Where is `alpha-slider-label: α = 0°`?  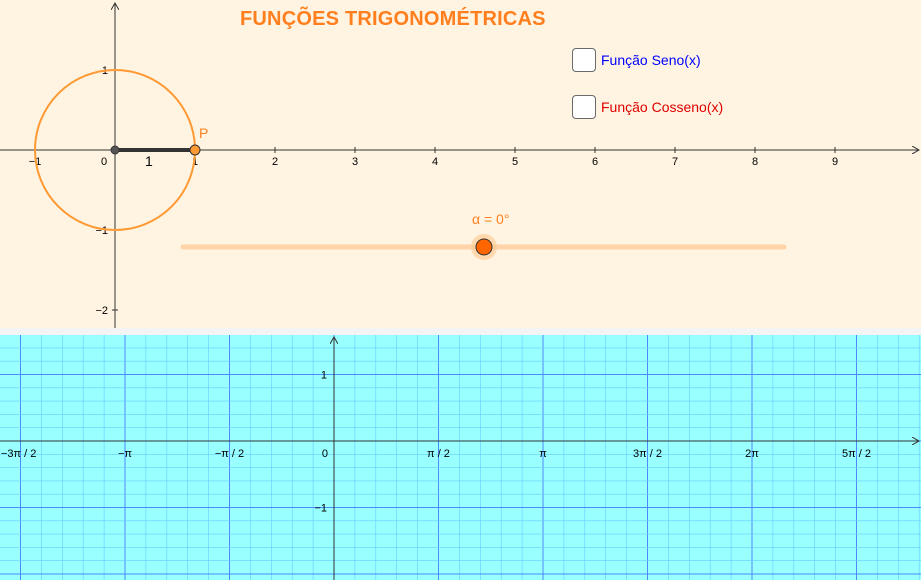
alpha-slider-label: α = 0° is located at coordinates (491, 219).